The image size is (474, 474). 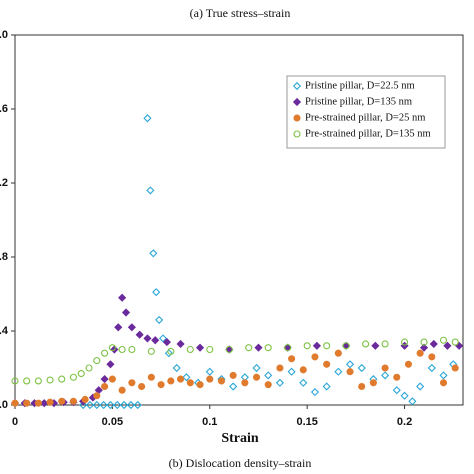 What do you see at coordinates (4, 331) in the screenshot?
I see `y-tick-label: 0.4` at bounding box center [4, 331].